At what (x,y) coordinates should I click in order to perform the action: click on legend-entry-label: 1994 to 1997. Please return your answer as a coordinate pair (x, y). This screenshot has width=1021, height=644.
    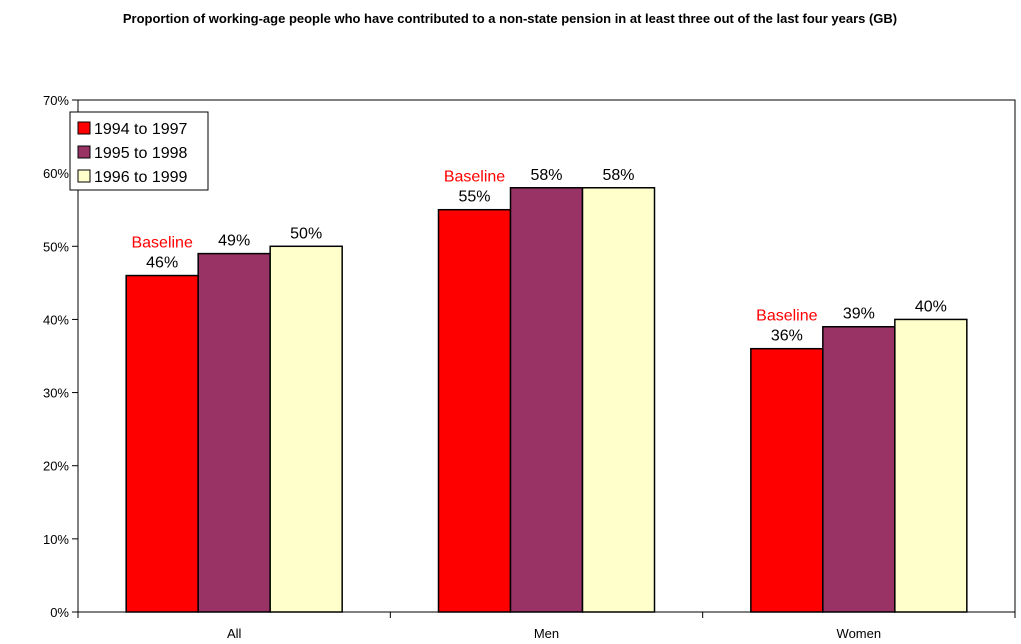
    Looking at the image, I should click on (141, 129).